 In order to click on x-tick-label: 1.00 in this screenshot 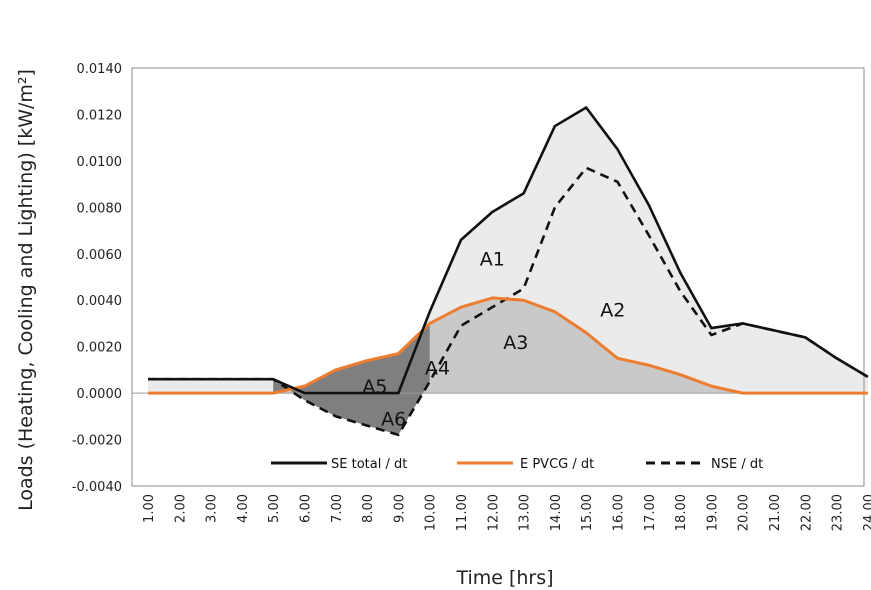, I will do `click(149, 508)`.